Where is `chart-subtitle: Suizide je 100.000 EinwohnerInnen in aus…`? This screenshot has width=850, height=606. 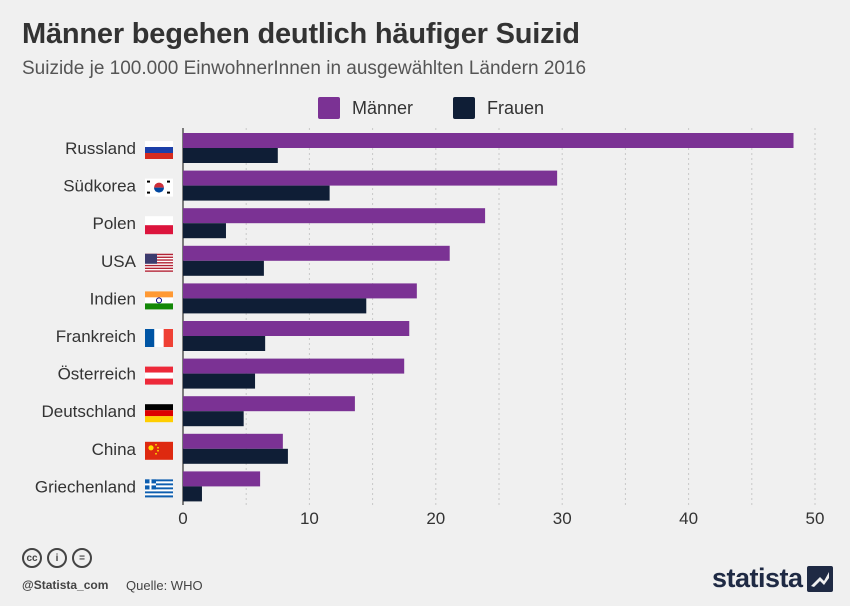 chart-subtitle: Suizide je 100.000 EinwohnerInnen in aus… is located at coordinates (304, 68).